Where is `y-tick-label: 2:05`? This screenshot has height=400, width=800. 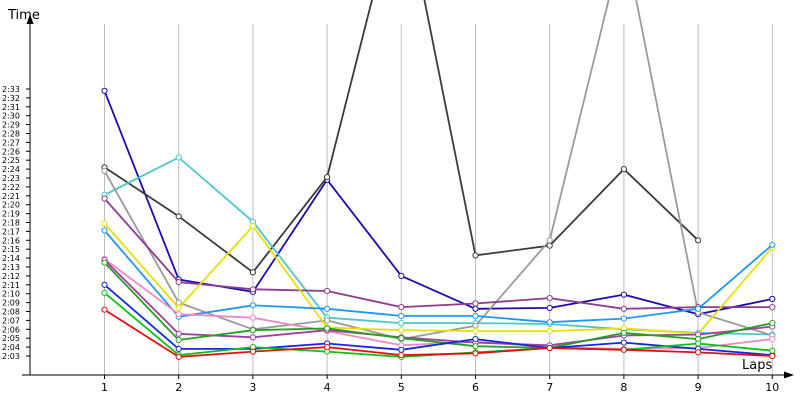
y-tick-label: 2:05 is located at coordinates (11, 338).